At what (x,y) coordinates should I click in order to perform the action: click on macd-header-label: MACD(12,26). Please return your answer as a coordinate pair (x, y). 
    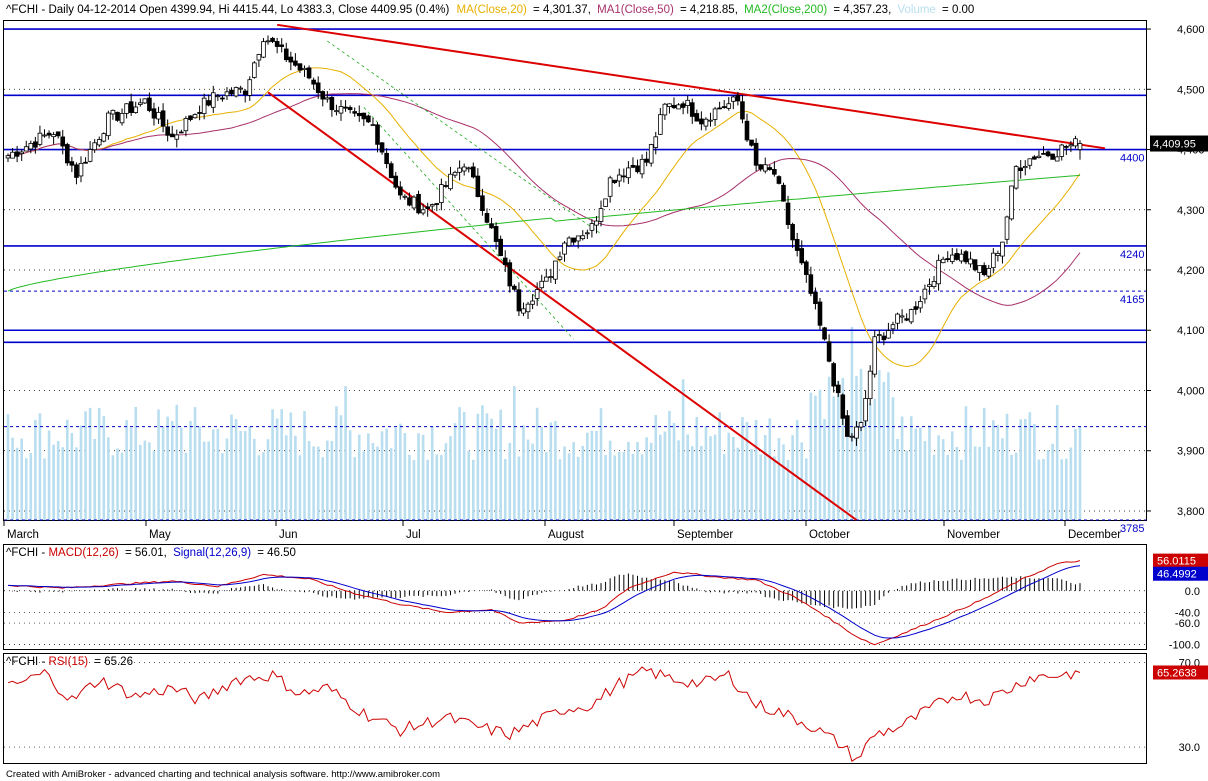
    Looking at the image, I should click on (83, 553).